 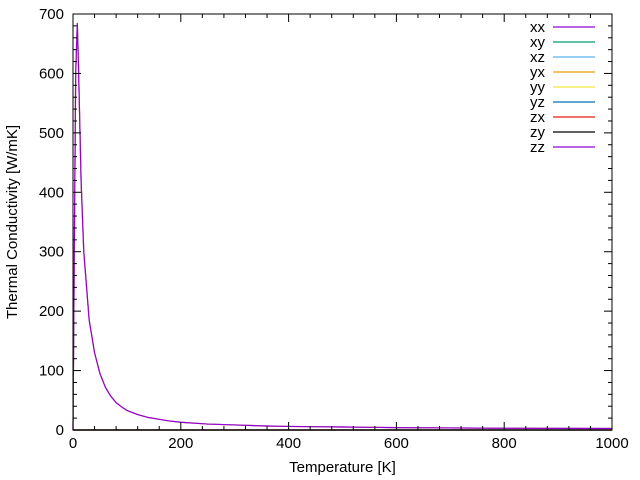 What do you see at coordinates (73, 443) in the screenshot?
I see `x-tick-label: 0` at bounding box center [73, 443].